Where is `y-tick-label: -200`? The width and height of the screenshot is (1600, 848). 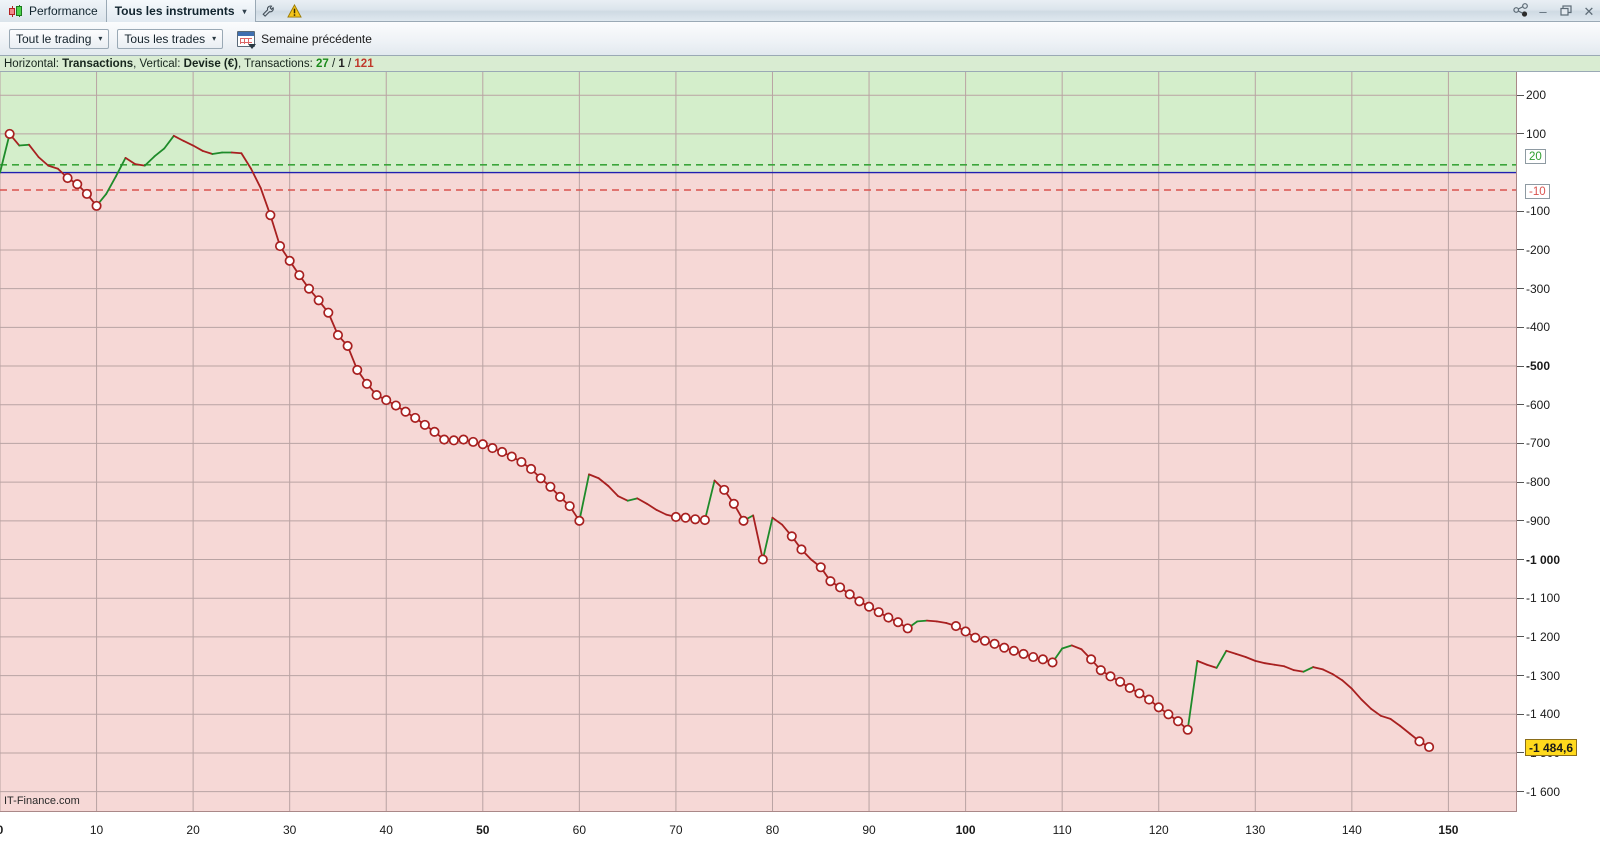
y-tick-label: -200 is located at coordinates (1533, 250).